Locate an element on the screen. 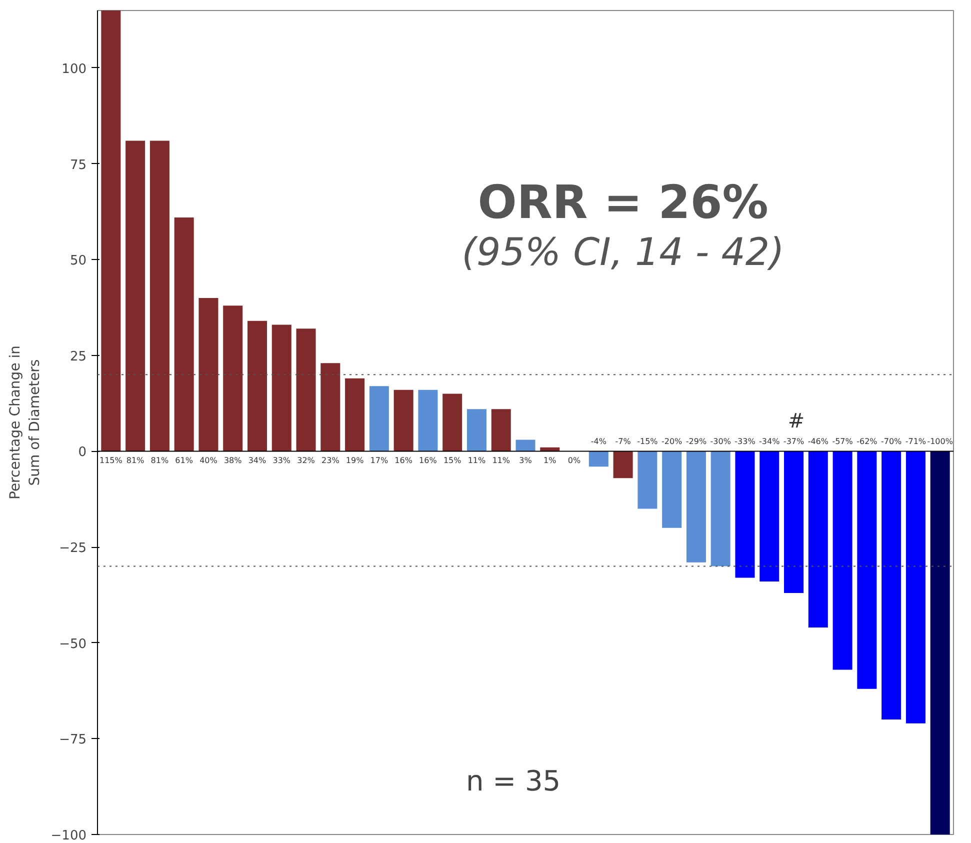 The image size is (971, 843). data-label: 61% is located at coordinates (184, 461).